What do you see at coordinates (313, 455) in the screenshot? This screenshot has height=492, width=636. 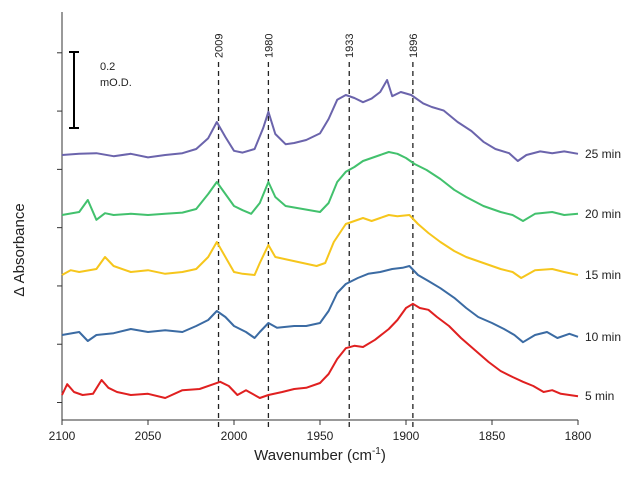 I see `x-axis-title-main: Wavenumber (cm` at bounding box center [313, 455].